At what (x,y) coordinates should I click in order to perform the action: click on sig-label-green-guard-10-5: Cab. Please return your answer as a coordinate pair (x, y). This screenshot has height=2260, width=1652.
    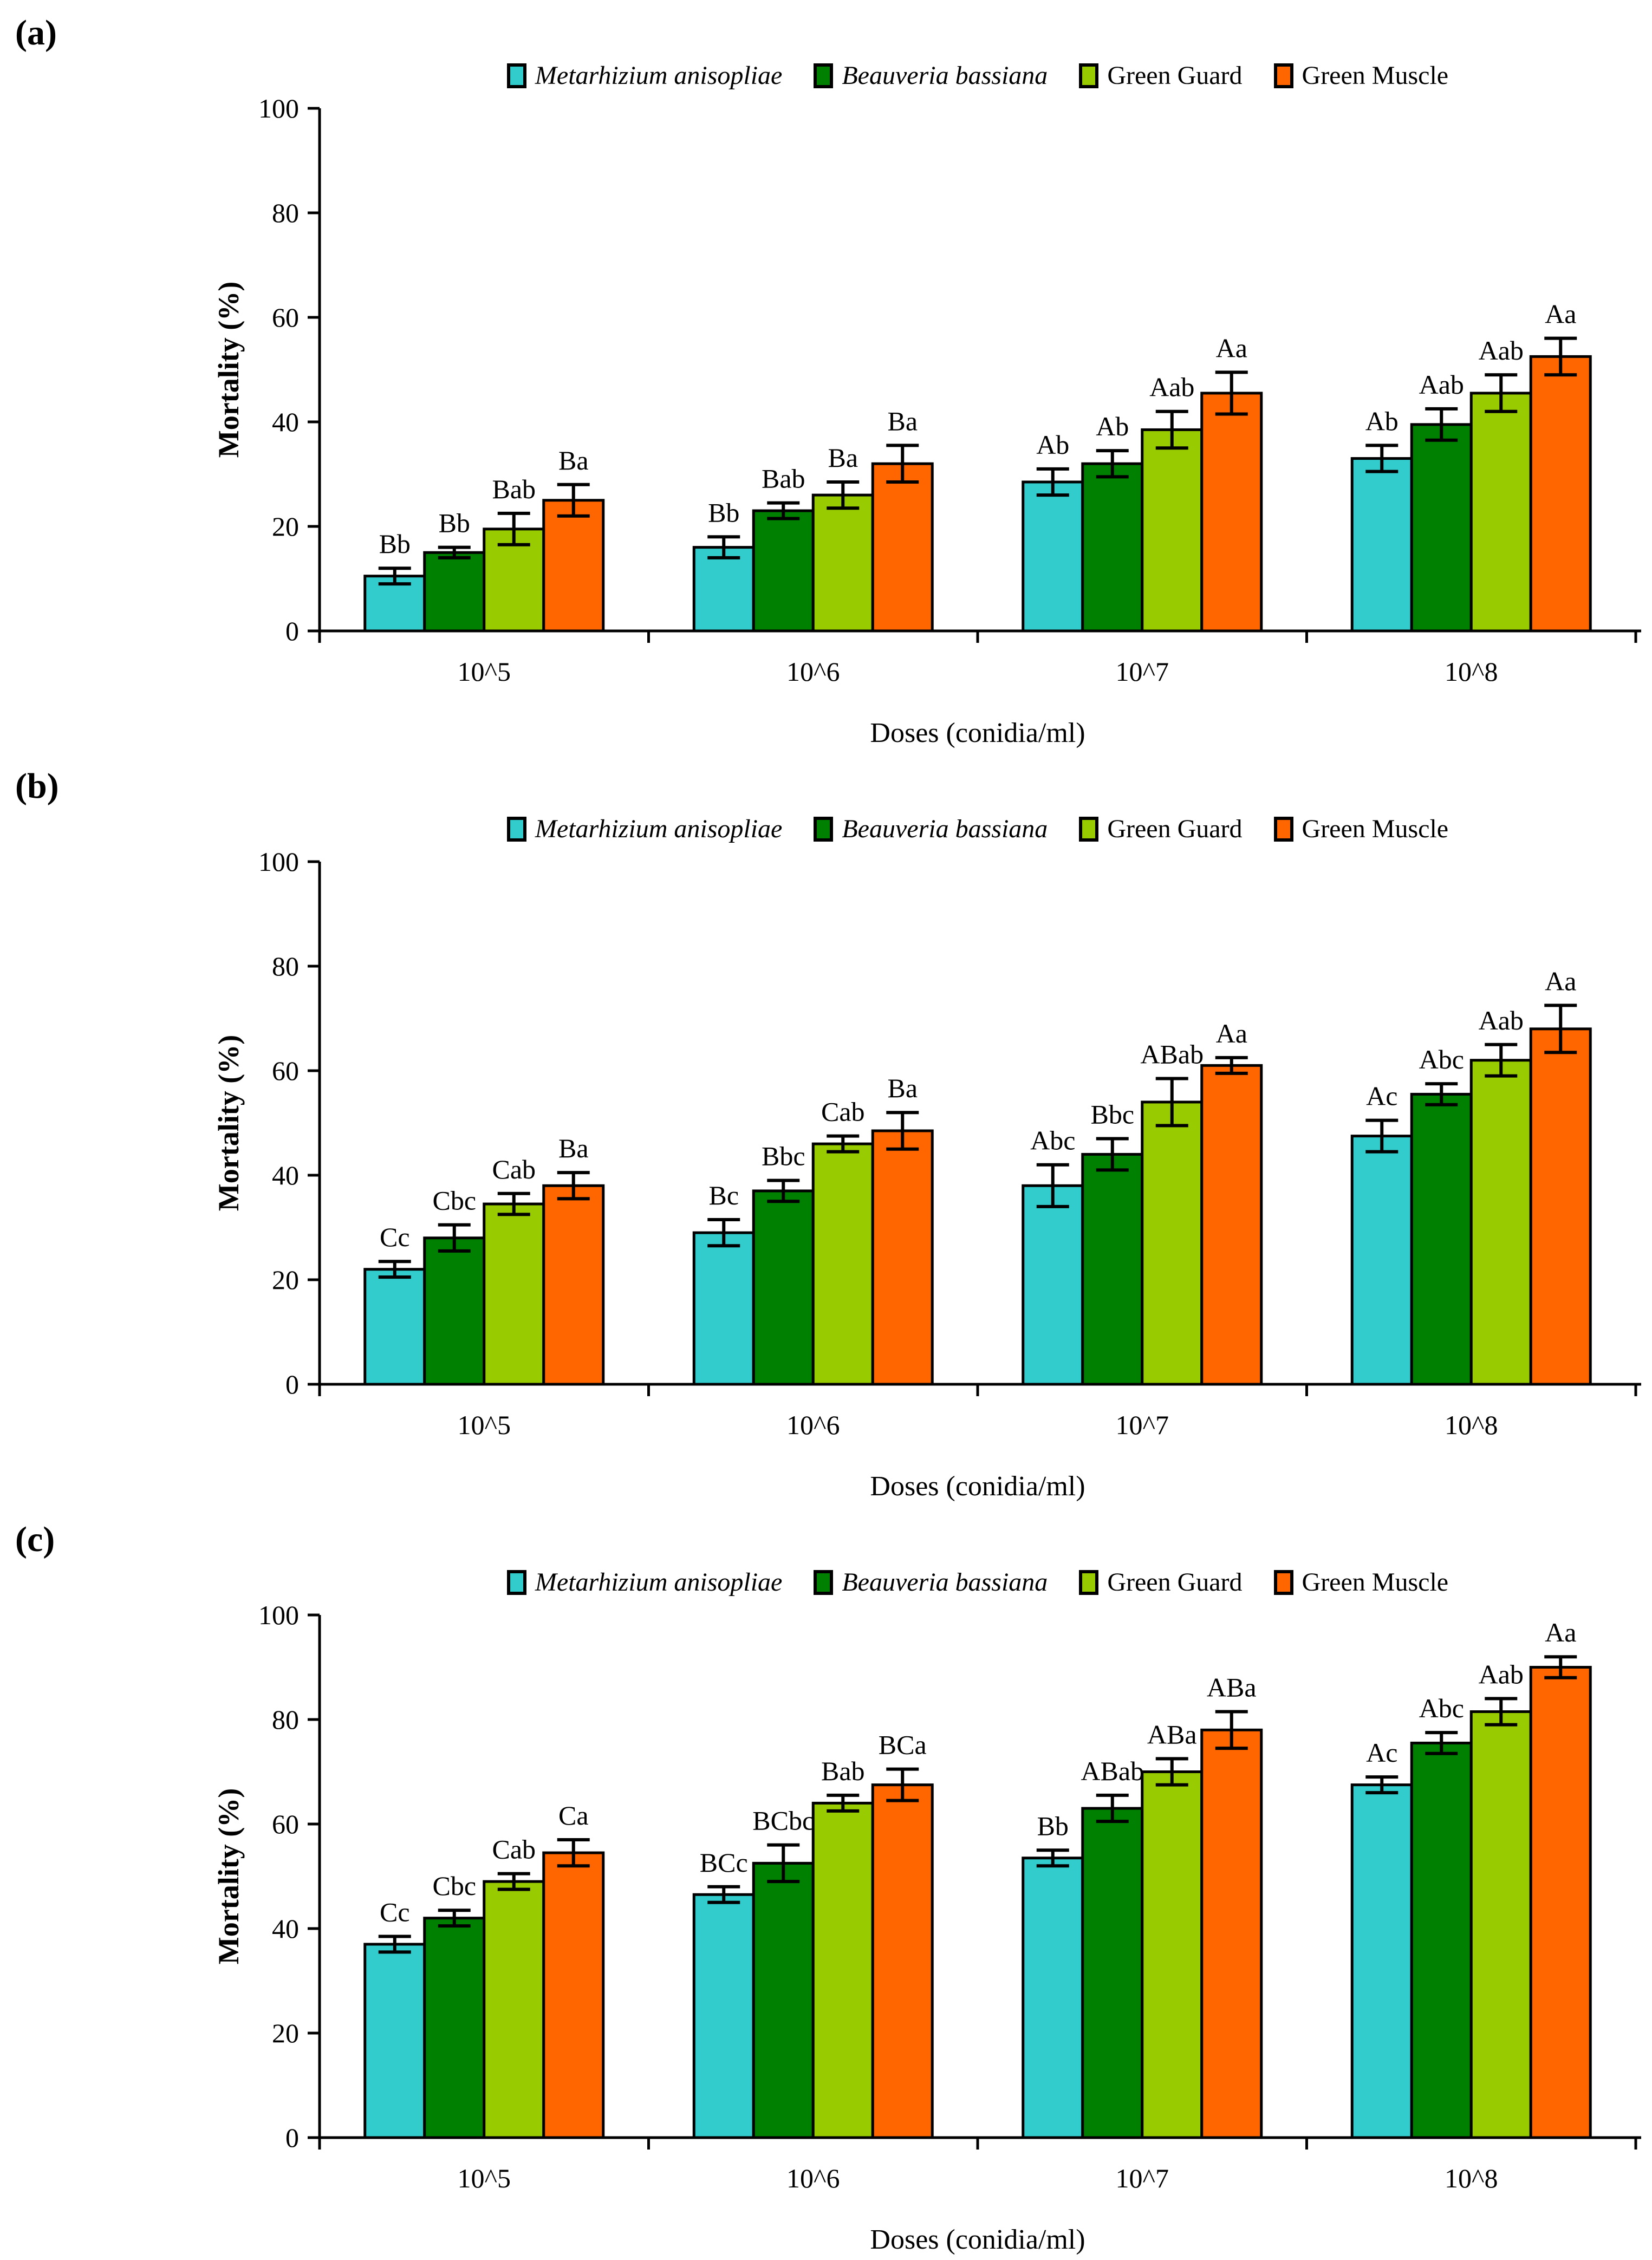
    Looking at the image, I should click on (514, 1169).